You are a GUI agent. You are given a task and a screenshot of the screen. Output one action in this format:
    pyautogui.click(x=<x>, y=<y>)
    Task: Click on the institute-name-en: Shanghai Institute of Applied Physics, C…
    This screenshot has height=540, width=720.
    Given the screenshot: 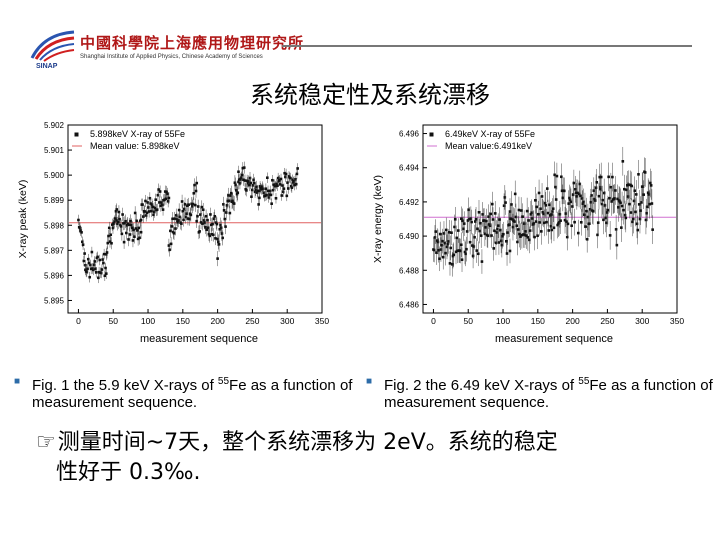 What is the action you would take?
    pyautogui.click(x=171, y=57)
    